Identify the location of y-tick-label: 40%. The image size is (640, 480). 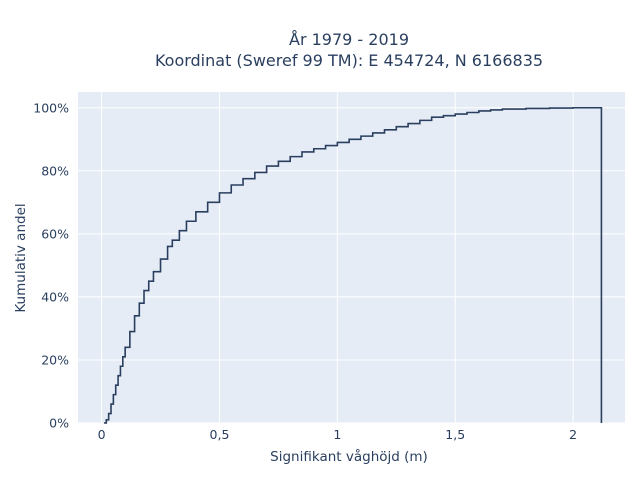
(55, 296).